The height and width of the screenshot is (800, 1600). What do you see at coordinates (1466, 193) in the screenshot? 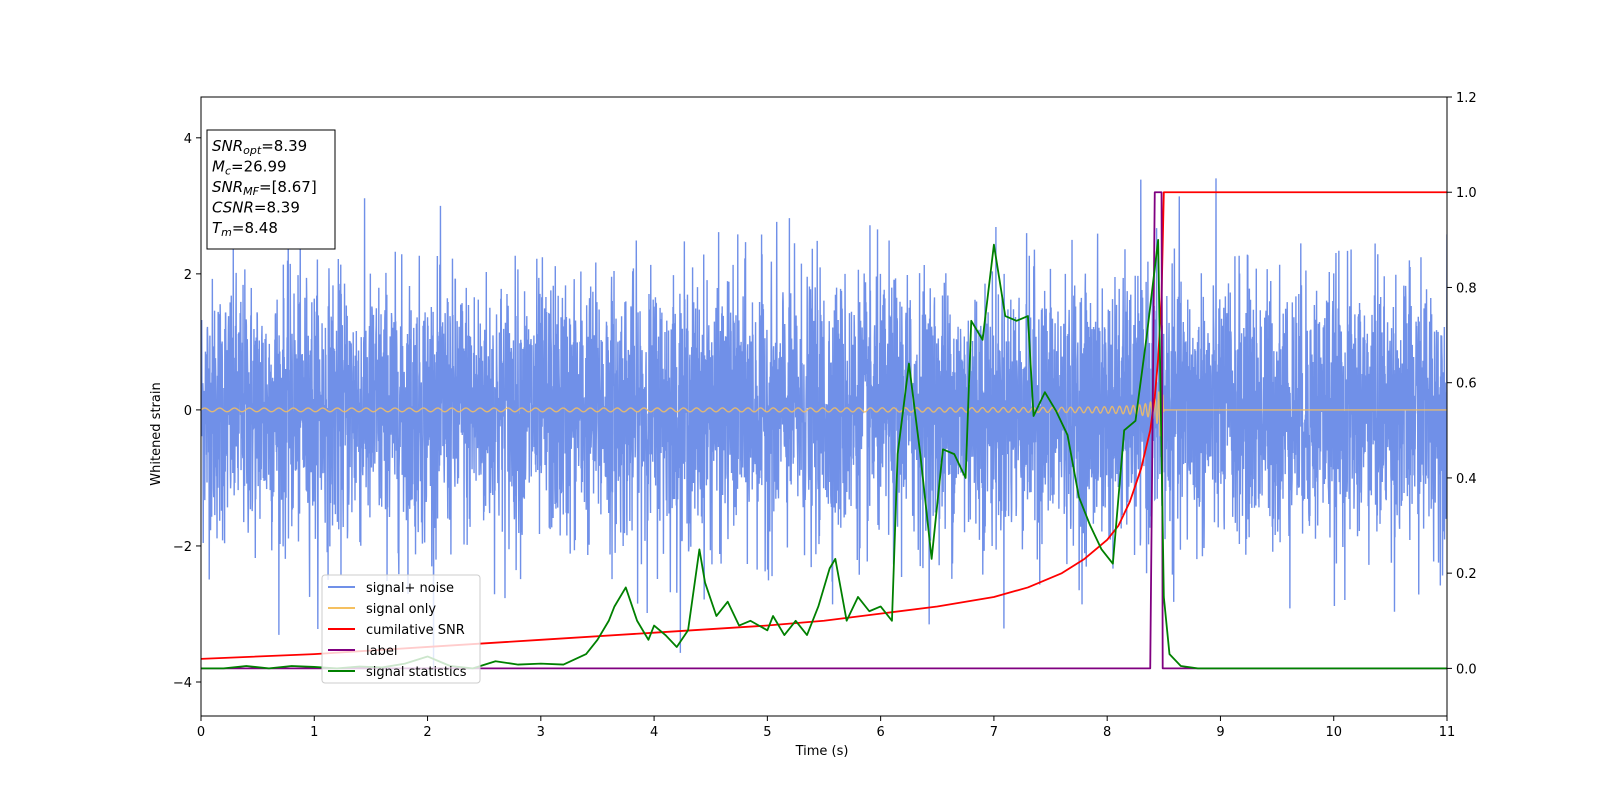
I see `y-right-tick-label: 1.0` at bounding box center [1466, 193].